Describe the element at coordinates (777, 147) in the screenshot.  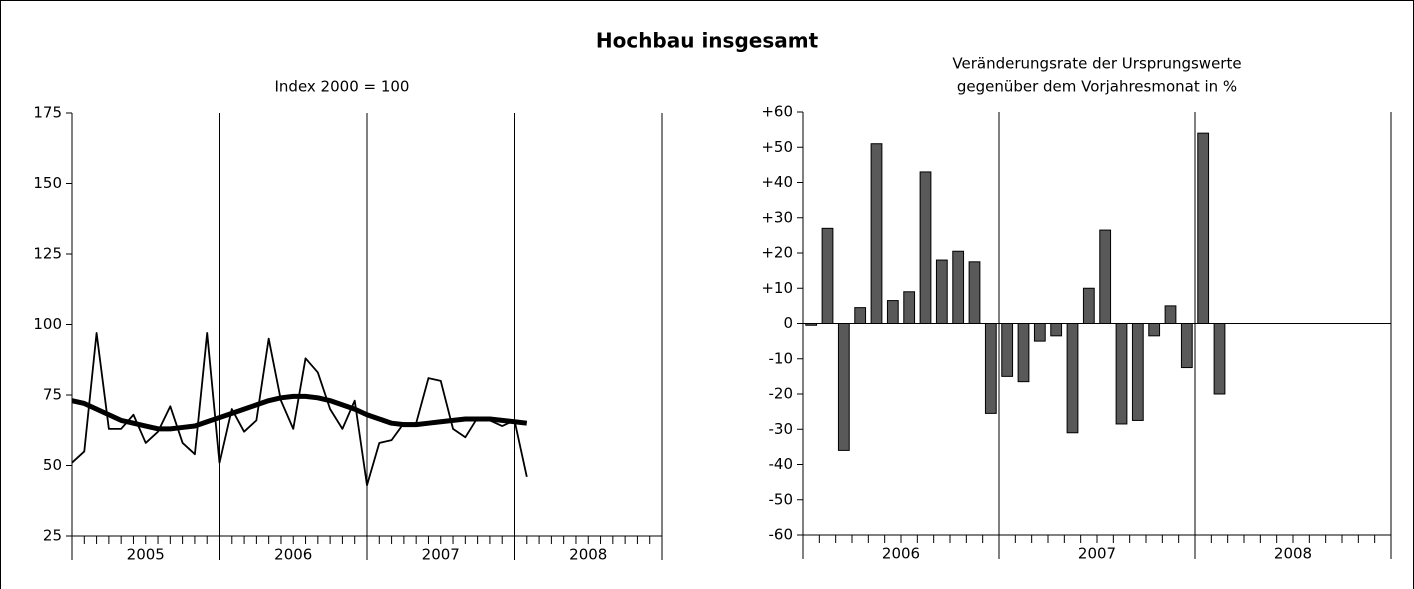
I see `y-tick-label: +50` at that location.